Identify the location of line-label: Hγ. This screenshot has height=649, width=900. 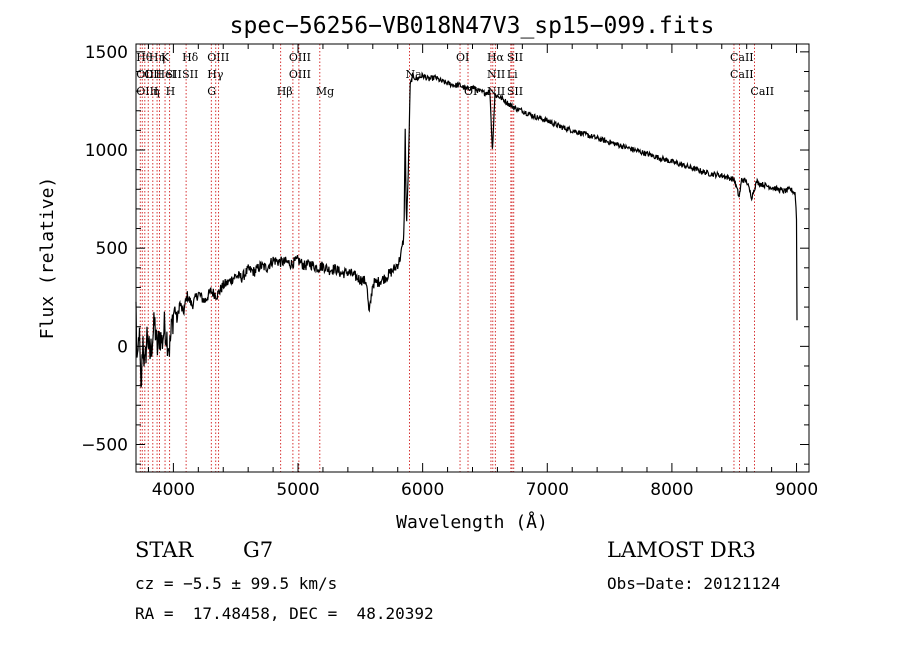
(215, 74).